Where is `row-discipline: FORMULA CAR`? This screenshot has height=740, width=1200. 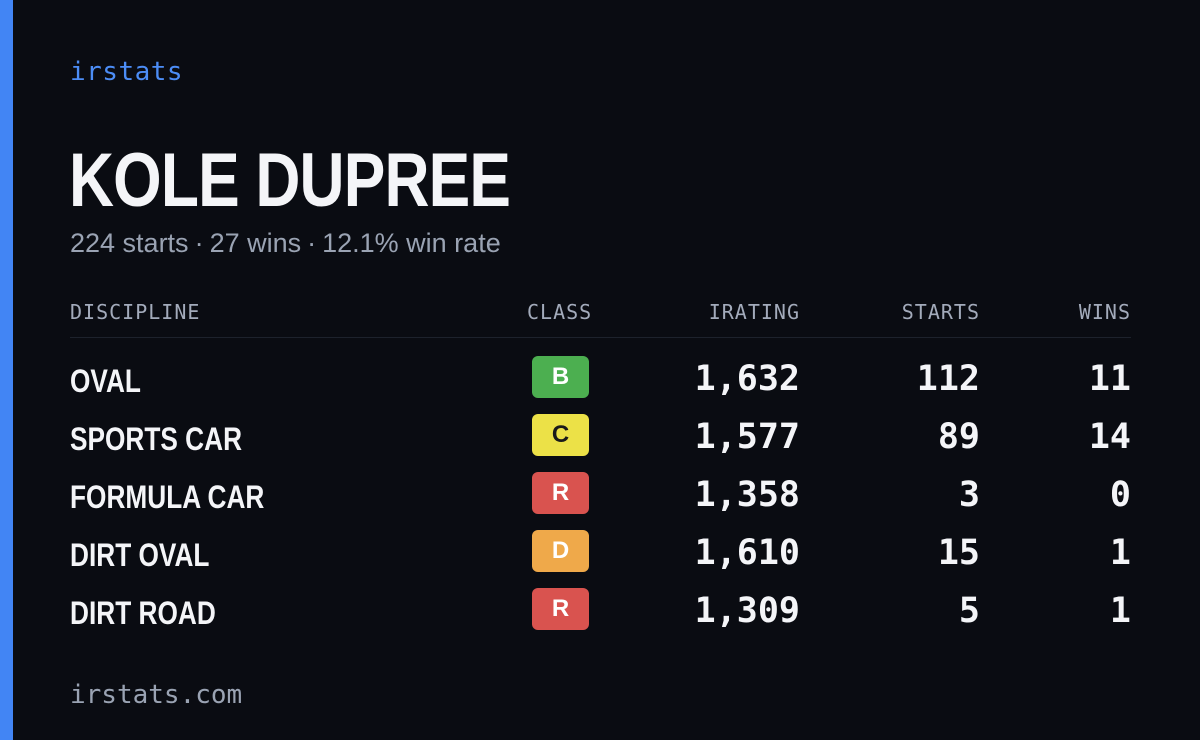
row-discipline: FORMULA CAR is located at coordinates (167, 497).